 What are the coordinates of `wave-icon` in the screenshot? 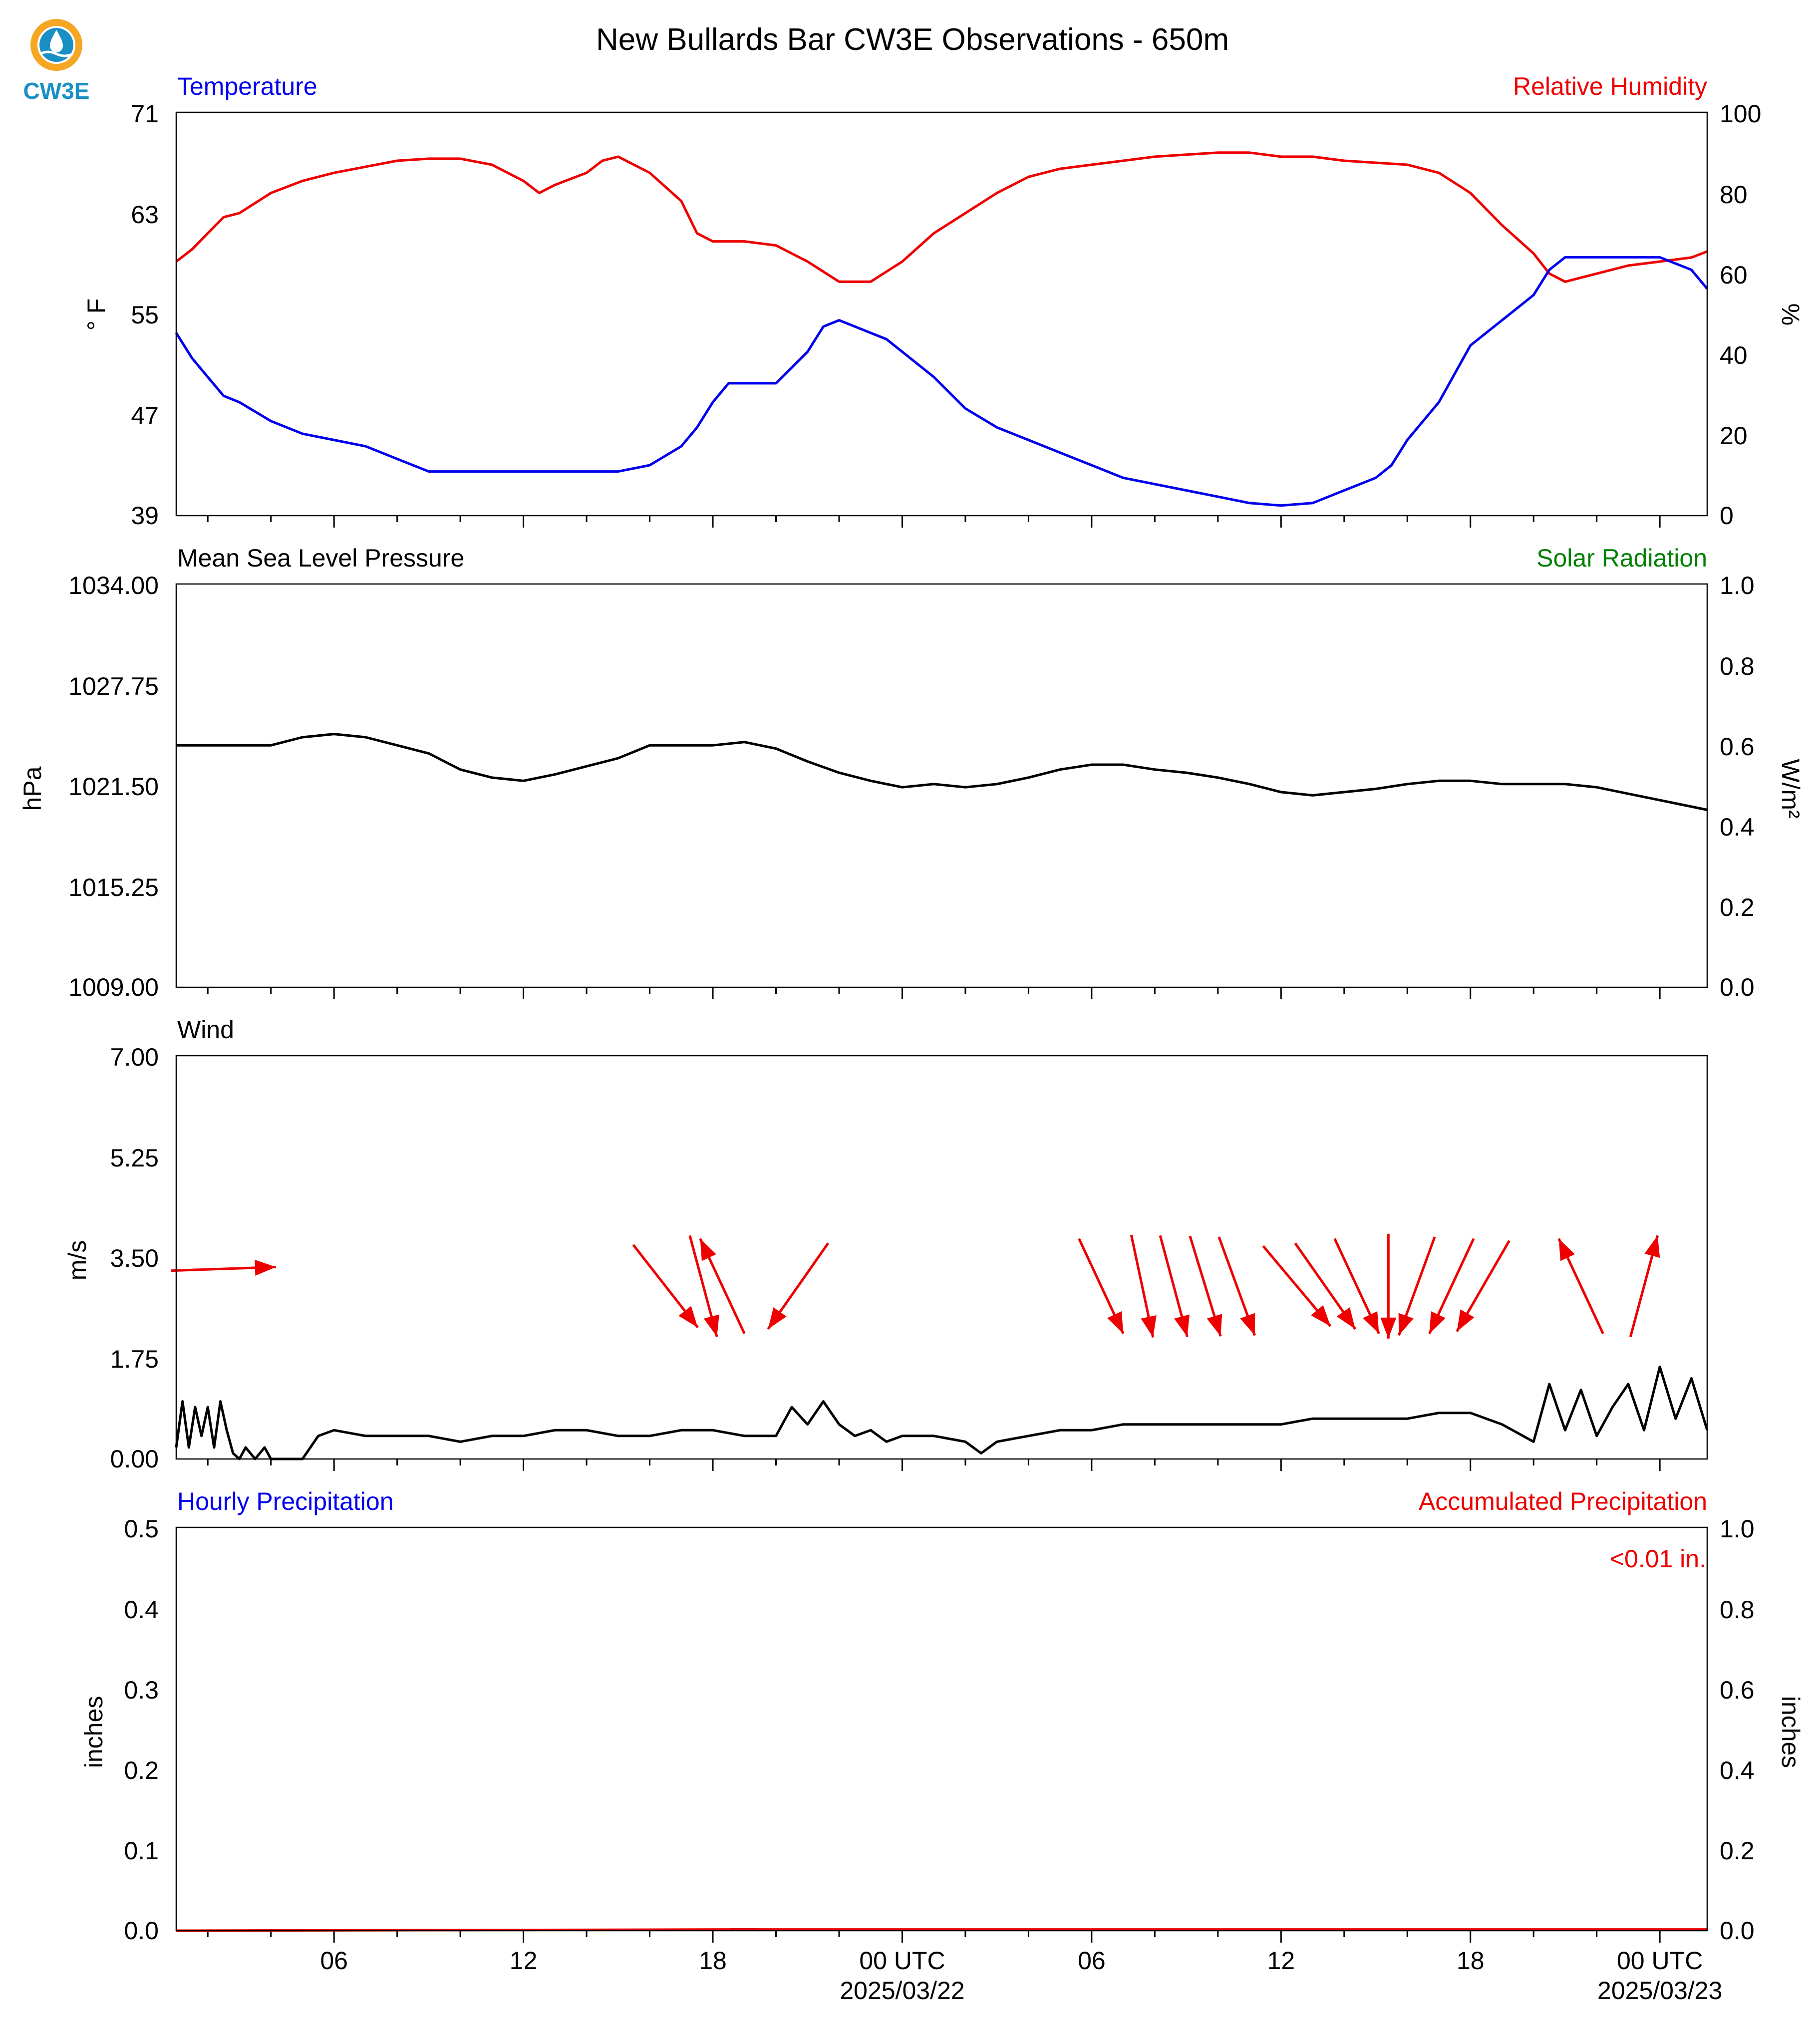 It's located at (56, 53).